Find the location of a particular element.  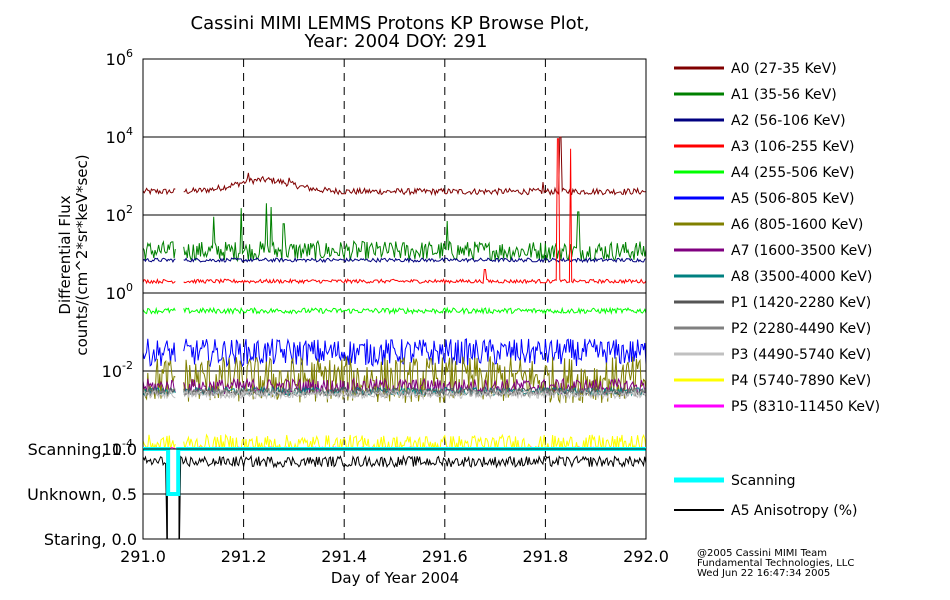

legend-label: A1 (35-56 KeV) is located at coordinates (784, 95).